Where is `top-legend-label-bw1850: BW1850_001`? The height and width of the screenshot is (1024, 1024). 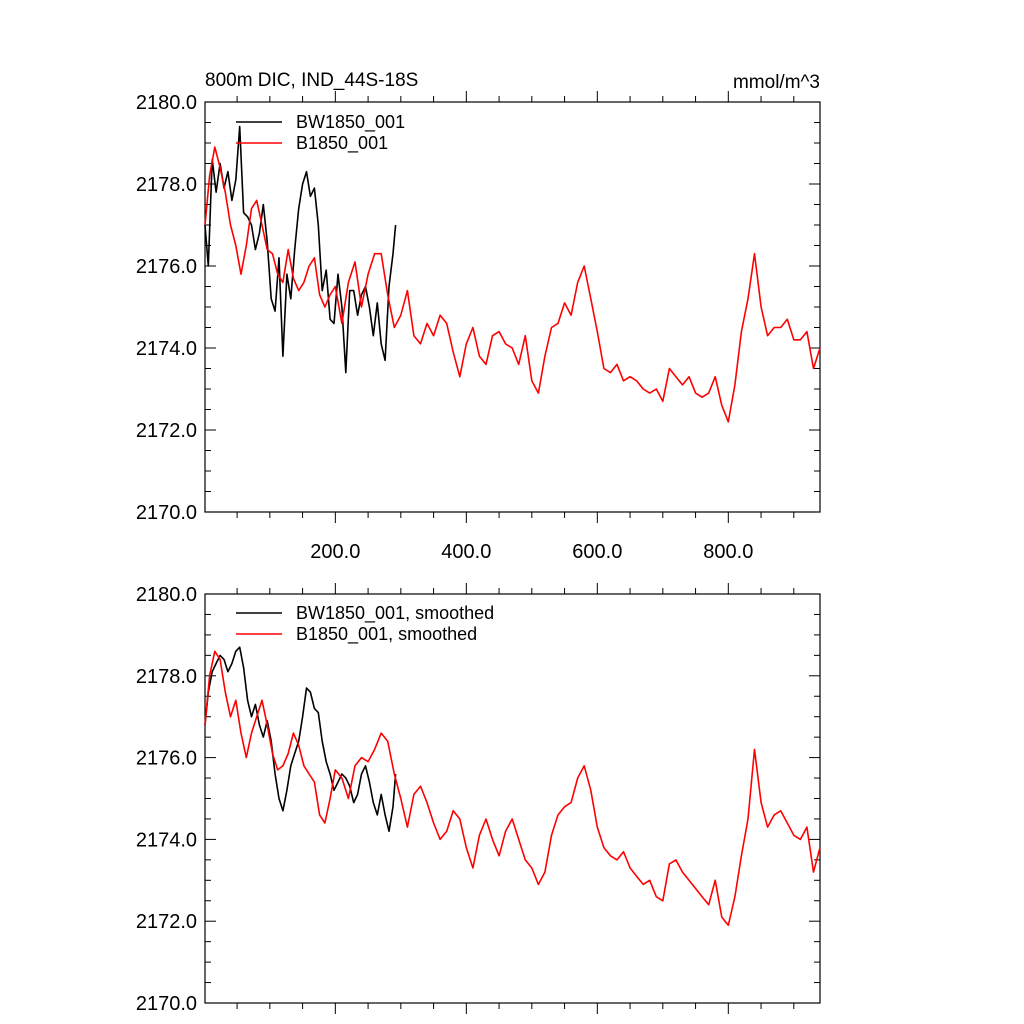 top-legend-label-bw1850: BW1850_001 is located at coordinates (350, 122).